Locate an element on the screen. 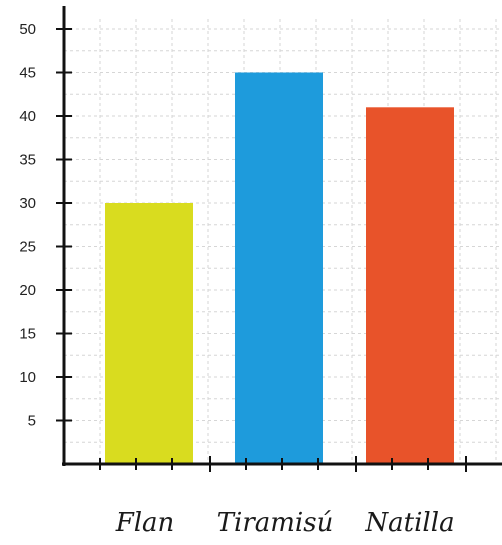 Image resolution: width=502 pixels, height=545 pixels. bar-tiramis- is located at coordinates (279, 268).